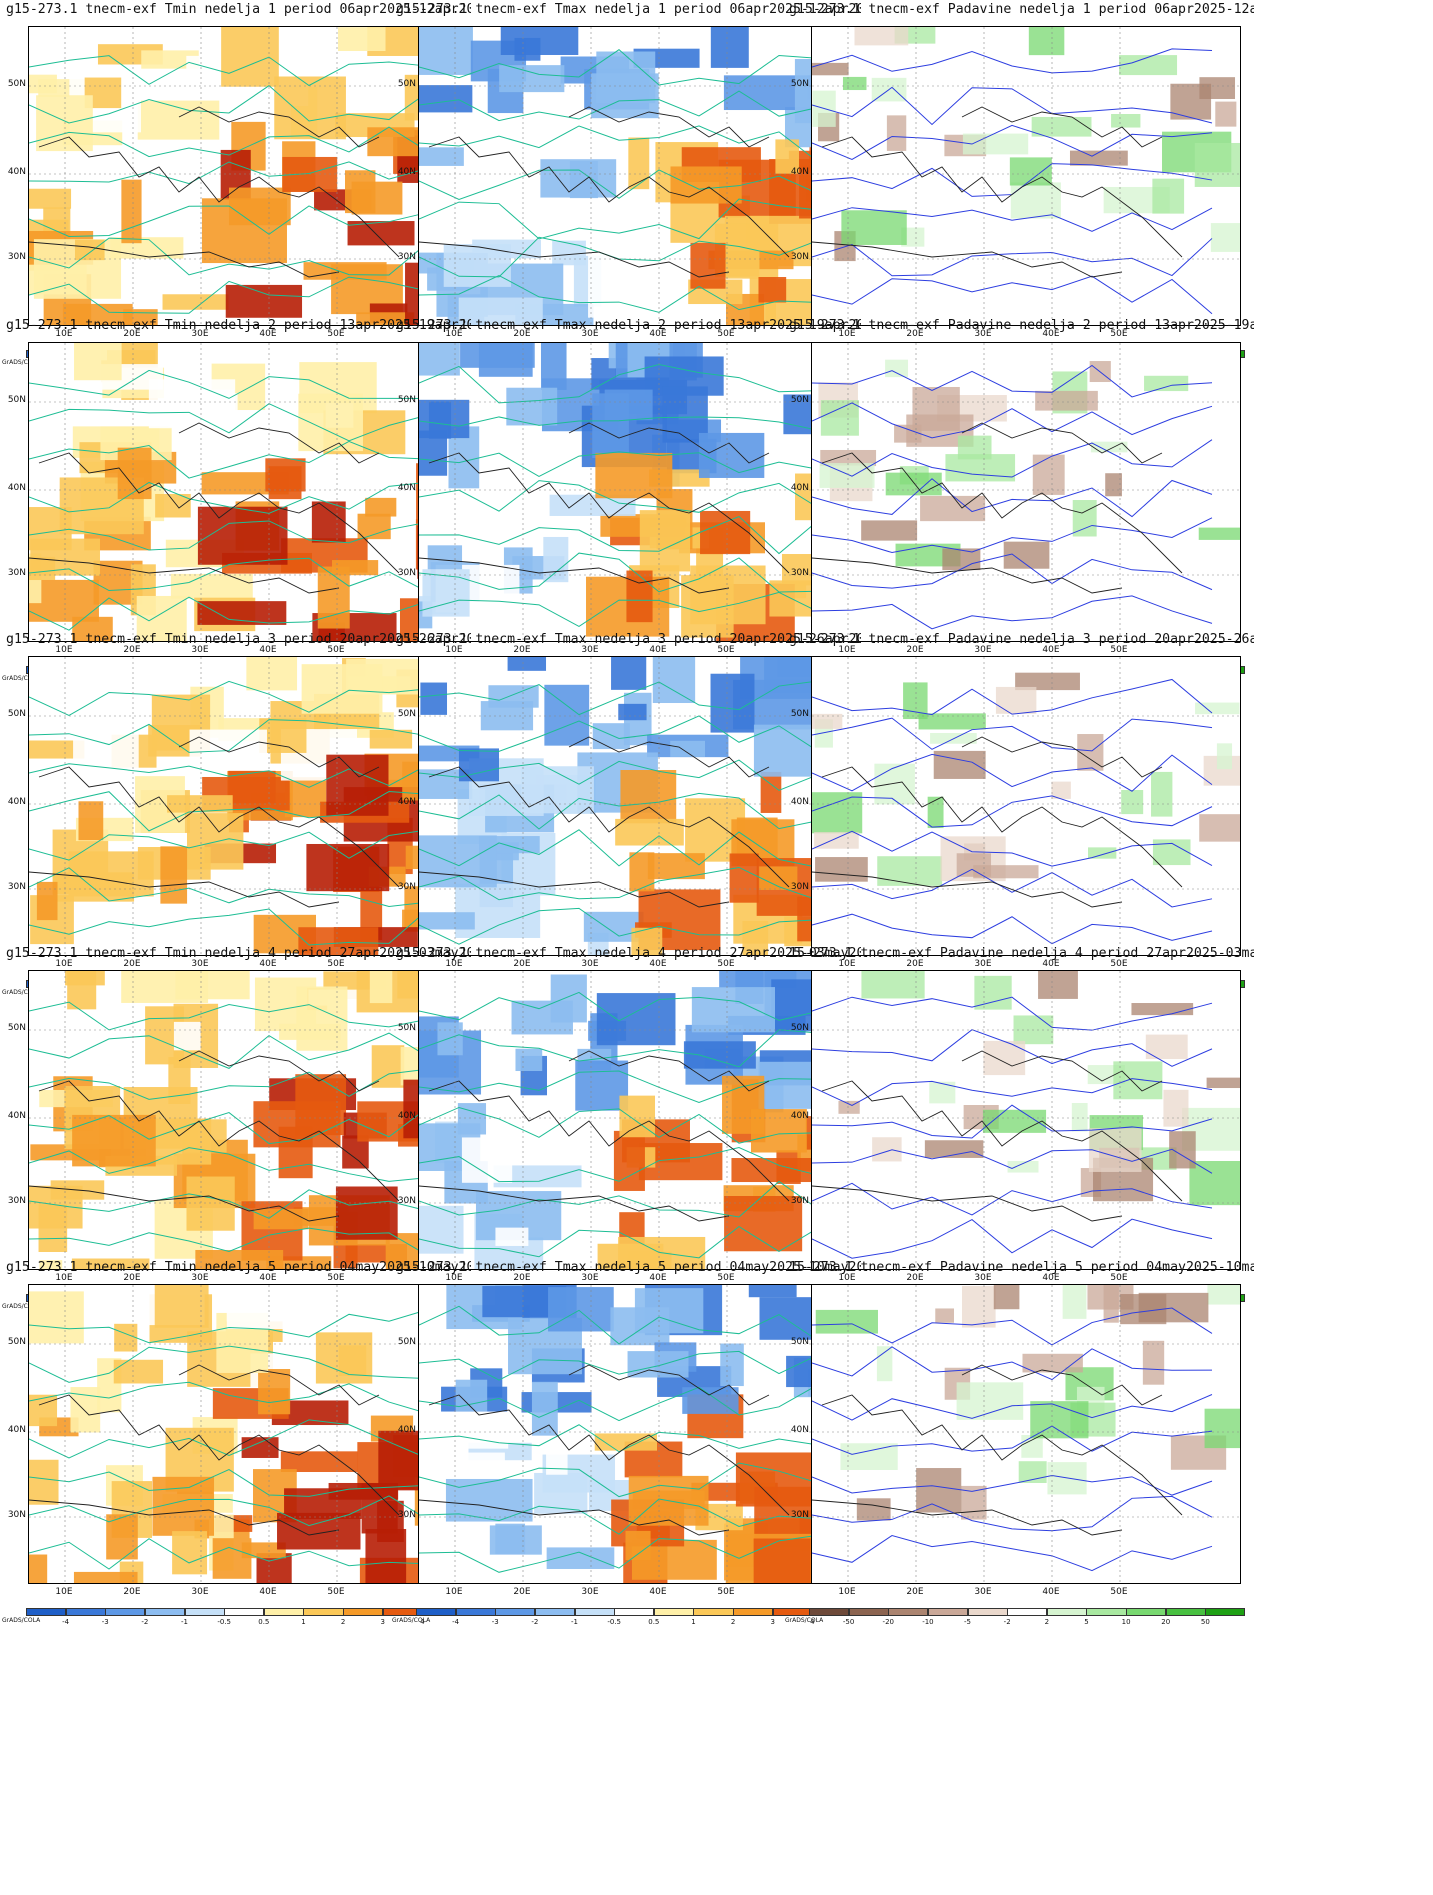 Image resolution: width=1433 pixels, height=1895 pixels. Describe the element at coordinates (654, 1622) in the screenshot. I see `colorbar-tick-label: 0.5` at that location.